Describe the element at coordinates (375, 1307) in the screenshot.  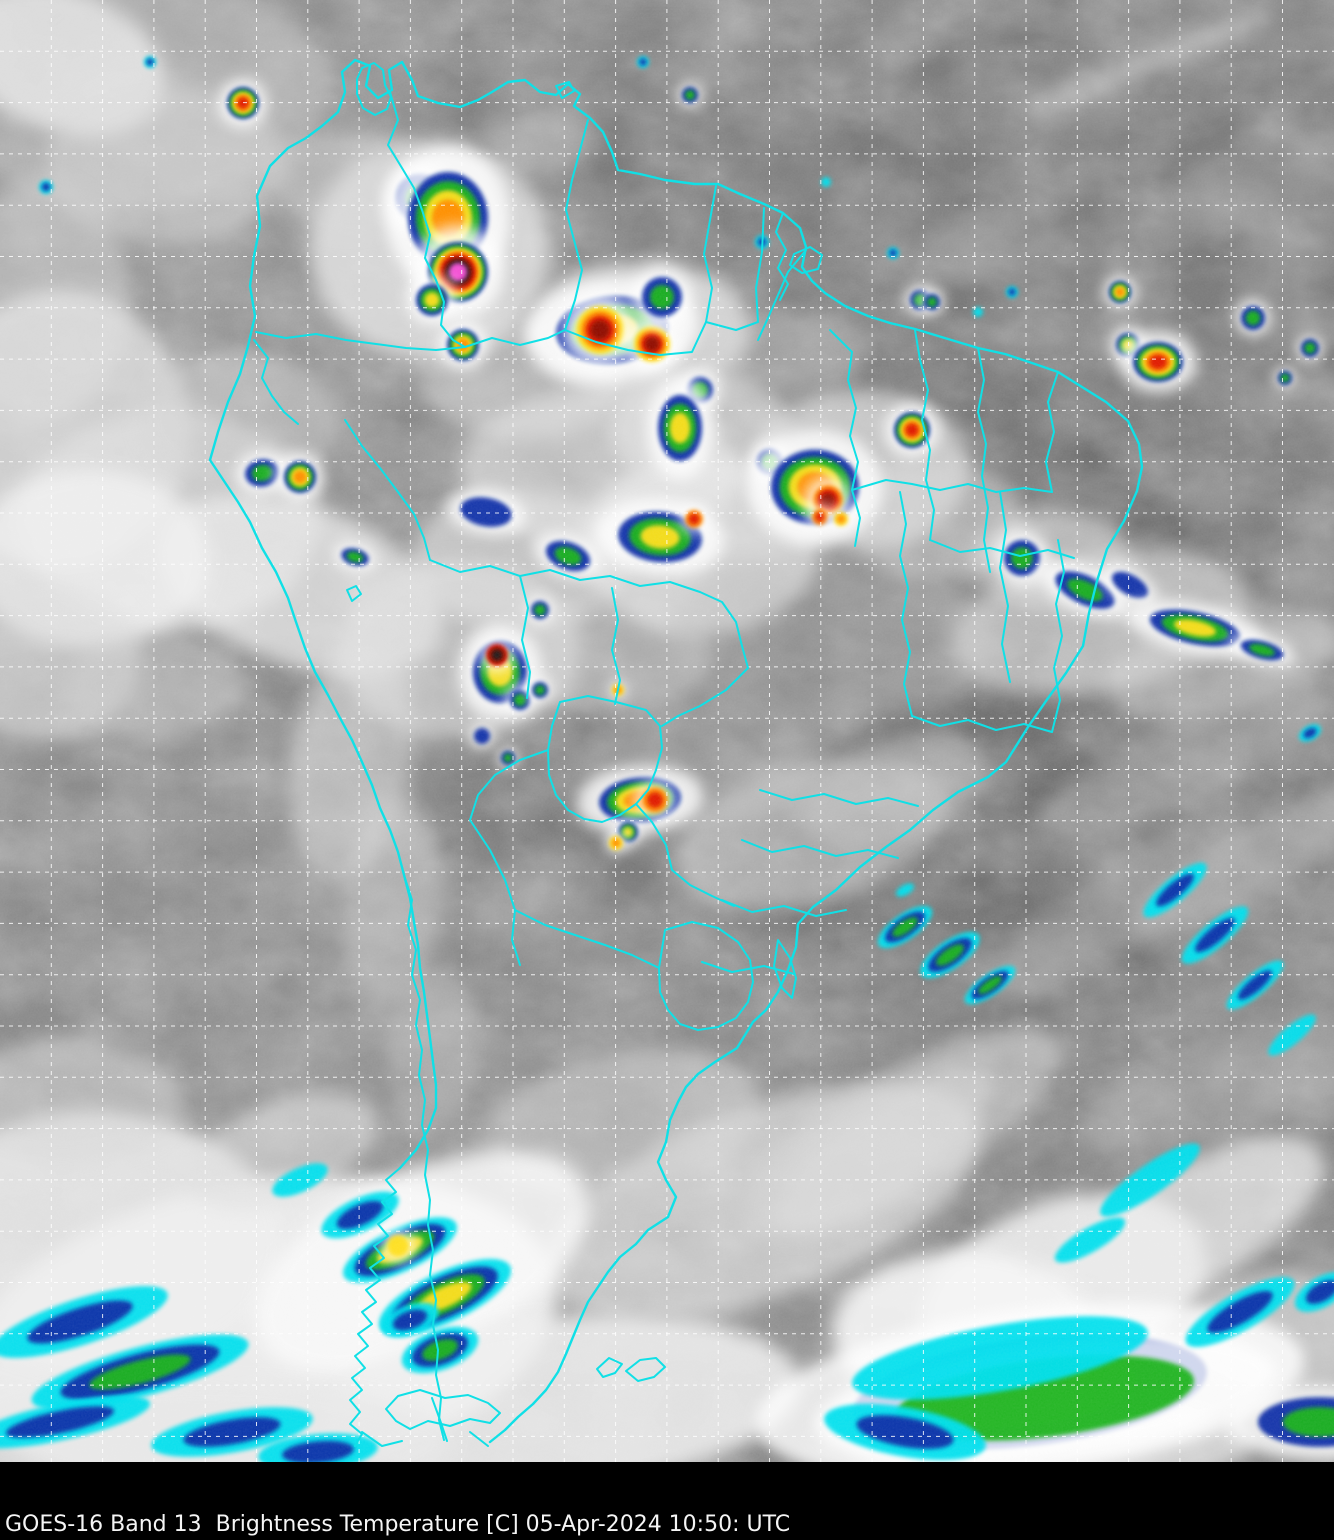
I see `fjord-coast-border-path` at that location.